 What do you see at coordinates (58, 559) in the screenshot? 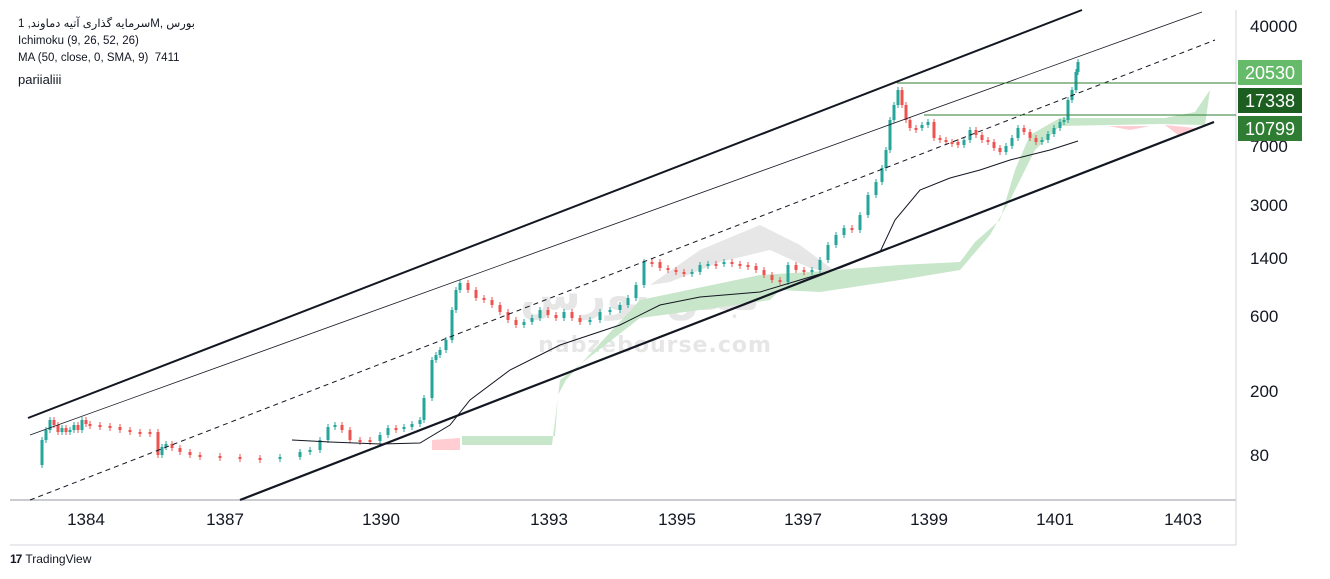
I see `footer-brand: TradingView` at bounding box center [58, 559].